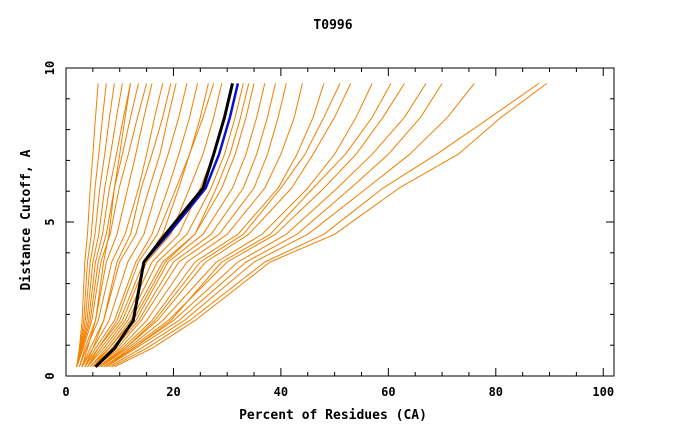 Image resolution: width=680 pixels, height=445 pixels. Describe the element at coordinates (332, 25) in the screenshot. I see `chart-title: T0996` at that location.